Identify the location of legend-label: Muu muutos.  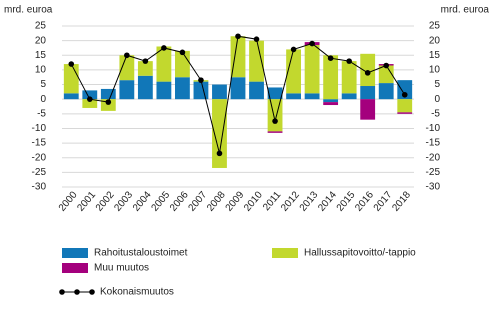
(121, 268).